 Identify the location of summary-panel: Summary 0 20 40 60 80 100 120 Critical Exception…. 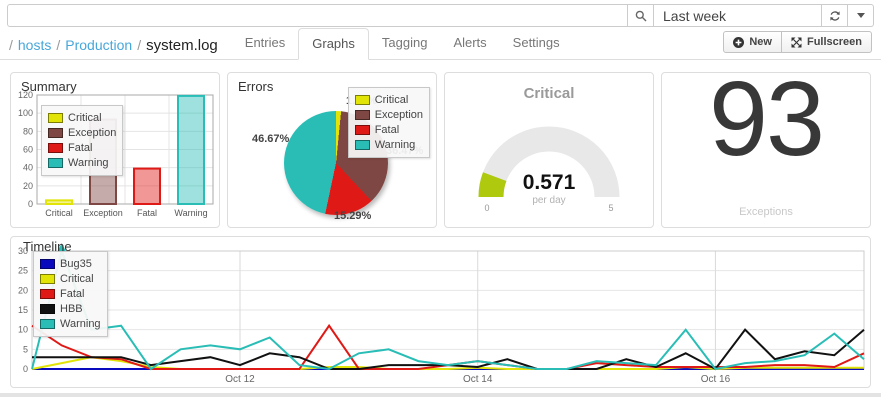
(115, 150).